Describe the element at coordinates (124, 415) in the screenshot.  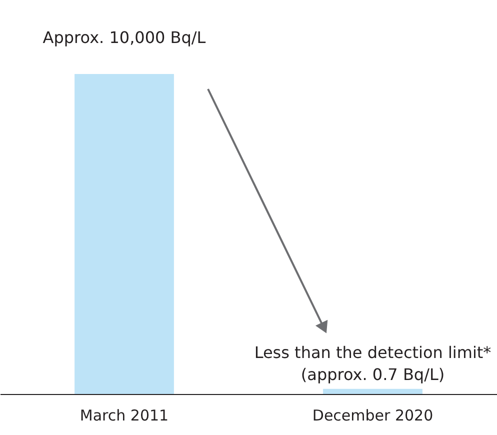
I see `x-tick-label: March 2011` at that location.